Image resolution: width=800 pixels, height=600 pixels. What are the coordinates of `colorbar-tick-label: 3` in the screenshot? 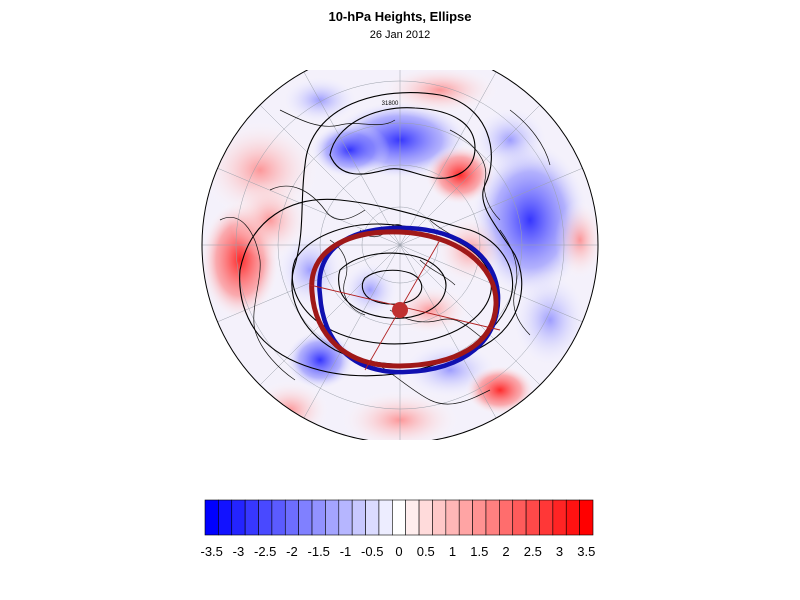 It's located at (559, 551).